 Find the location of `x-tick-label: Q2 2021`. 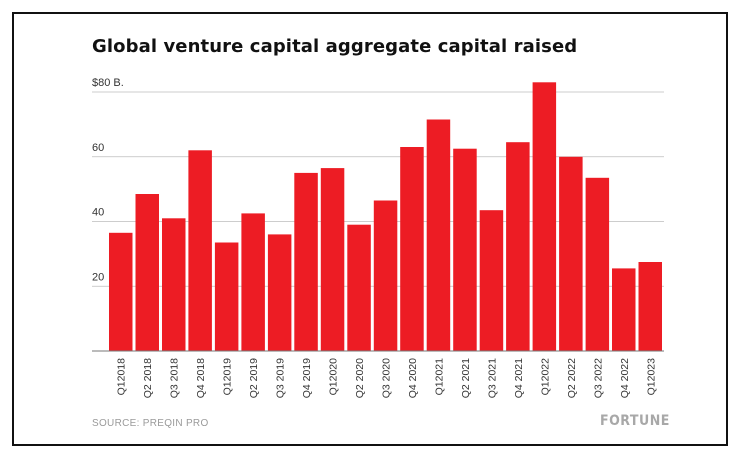

x-tick-label: Q2 2021 is located at coordinates (466, 378).